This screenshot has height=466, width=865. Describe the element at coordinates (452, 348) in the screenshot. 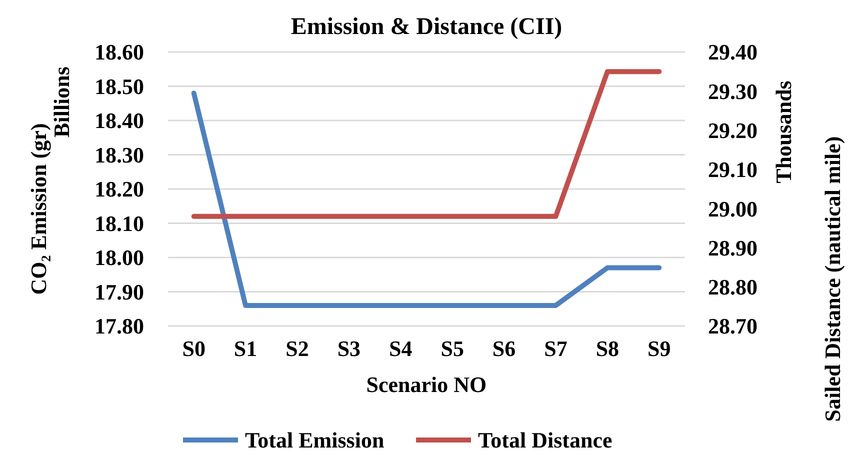

I see `x-tick-label: S5` at that location.